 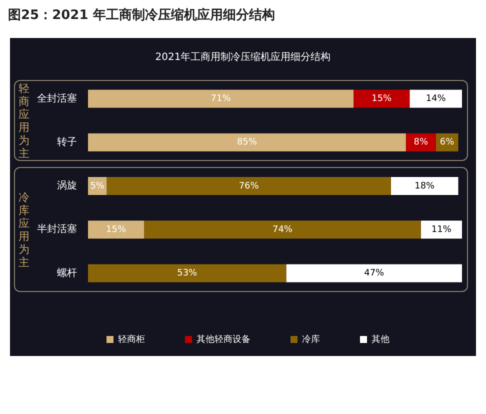 What do you see at coordinates (243, 57) in the screenshot?
I see `chart-subtitle: 2021年工商用制冷压缩机应用细分结构` at bounding box center [243, 57].